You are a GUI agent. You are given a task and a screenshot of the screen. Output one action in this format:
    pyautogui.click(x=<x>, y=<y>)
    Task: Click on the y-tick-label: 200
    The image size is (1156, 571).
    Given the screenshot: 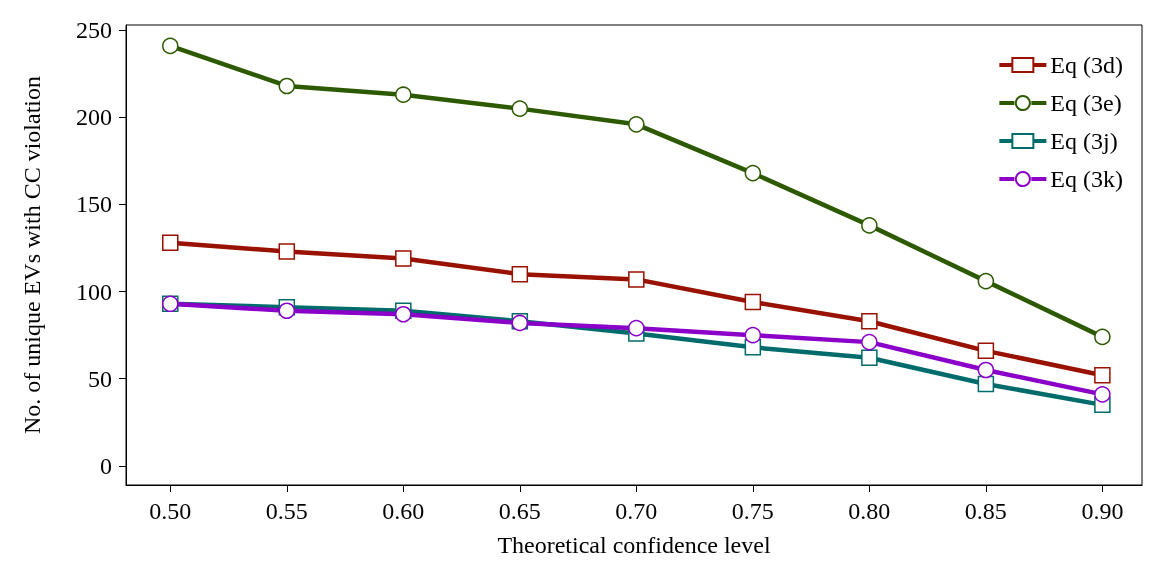 What is the action you would take?
    pyautogui.click(x=94, y=117)
    